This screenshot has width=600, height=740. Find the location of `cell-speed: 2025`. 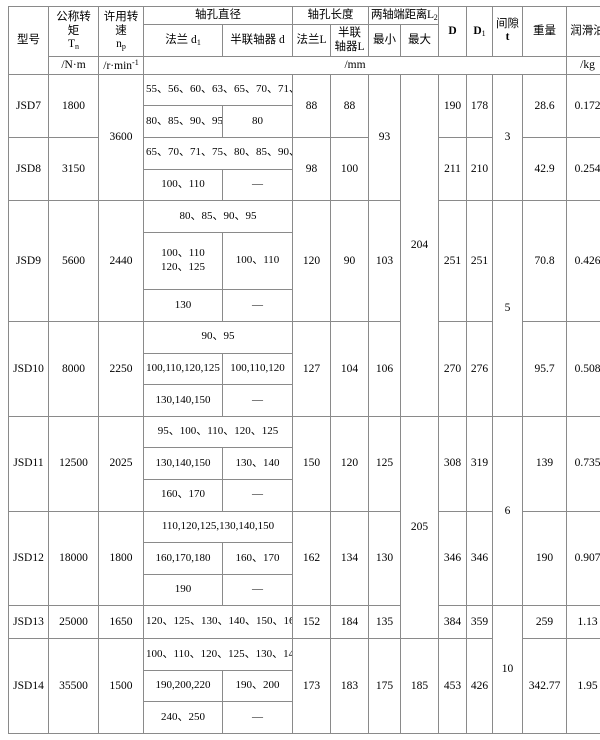

cell-speed: 2025 is located at coordinates (121, 463).